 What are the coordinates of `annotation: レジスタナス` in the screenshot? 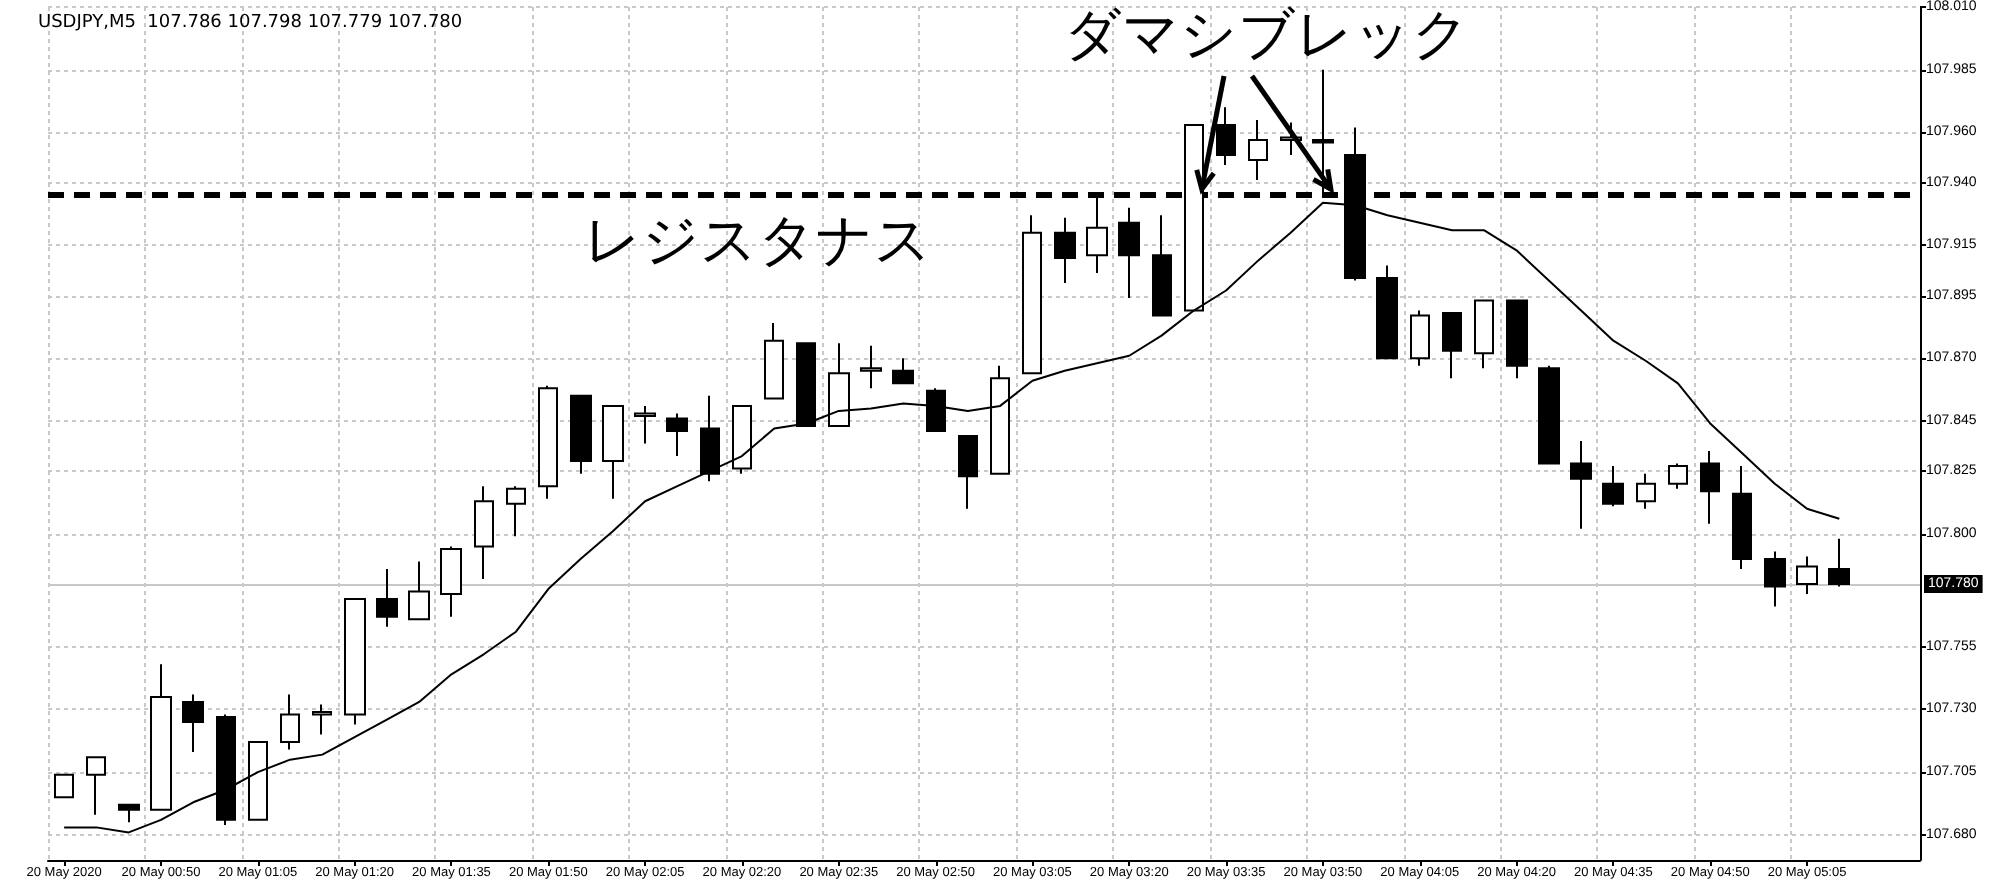 It's located at (758, 240).